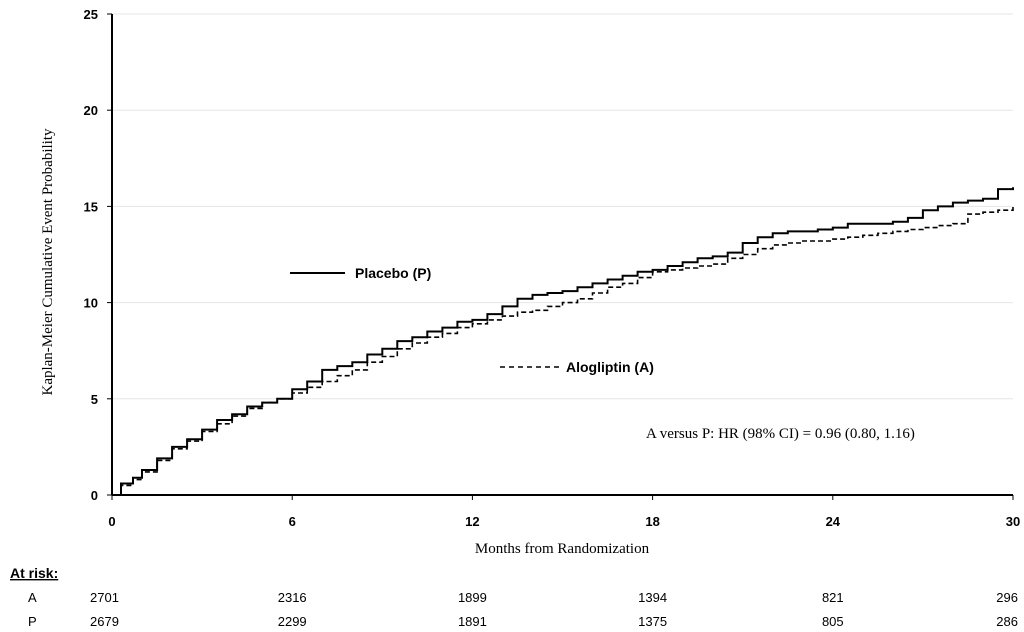 This screenshot has height=632, width=1024. Describe the element at coordinates (111, 521) in the screenshot. I see `x-tick-label: 0` at that location.